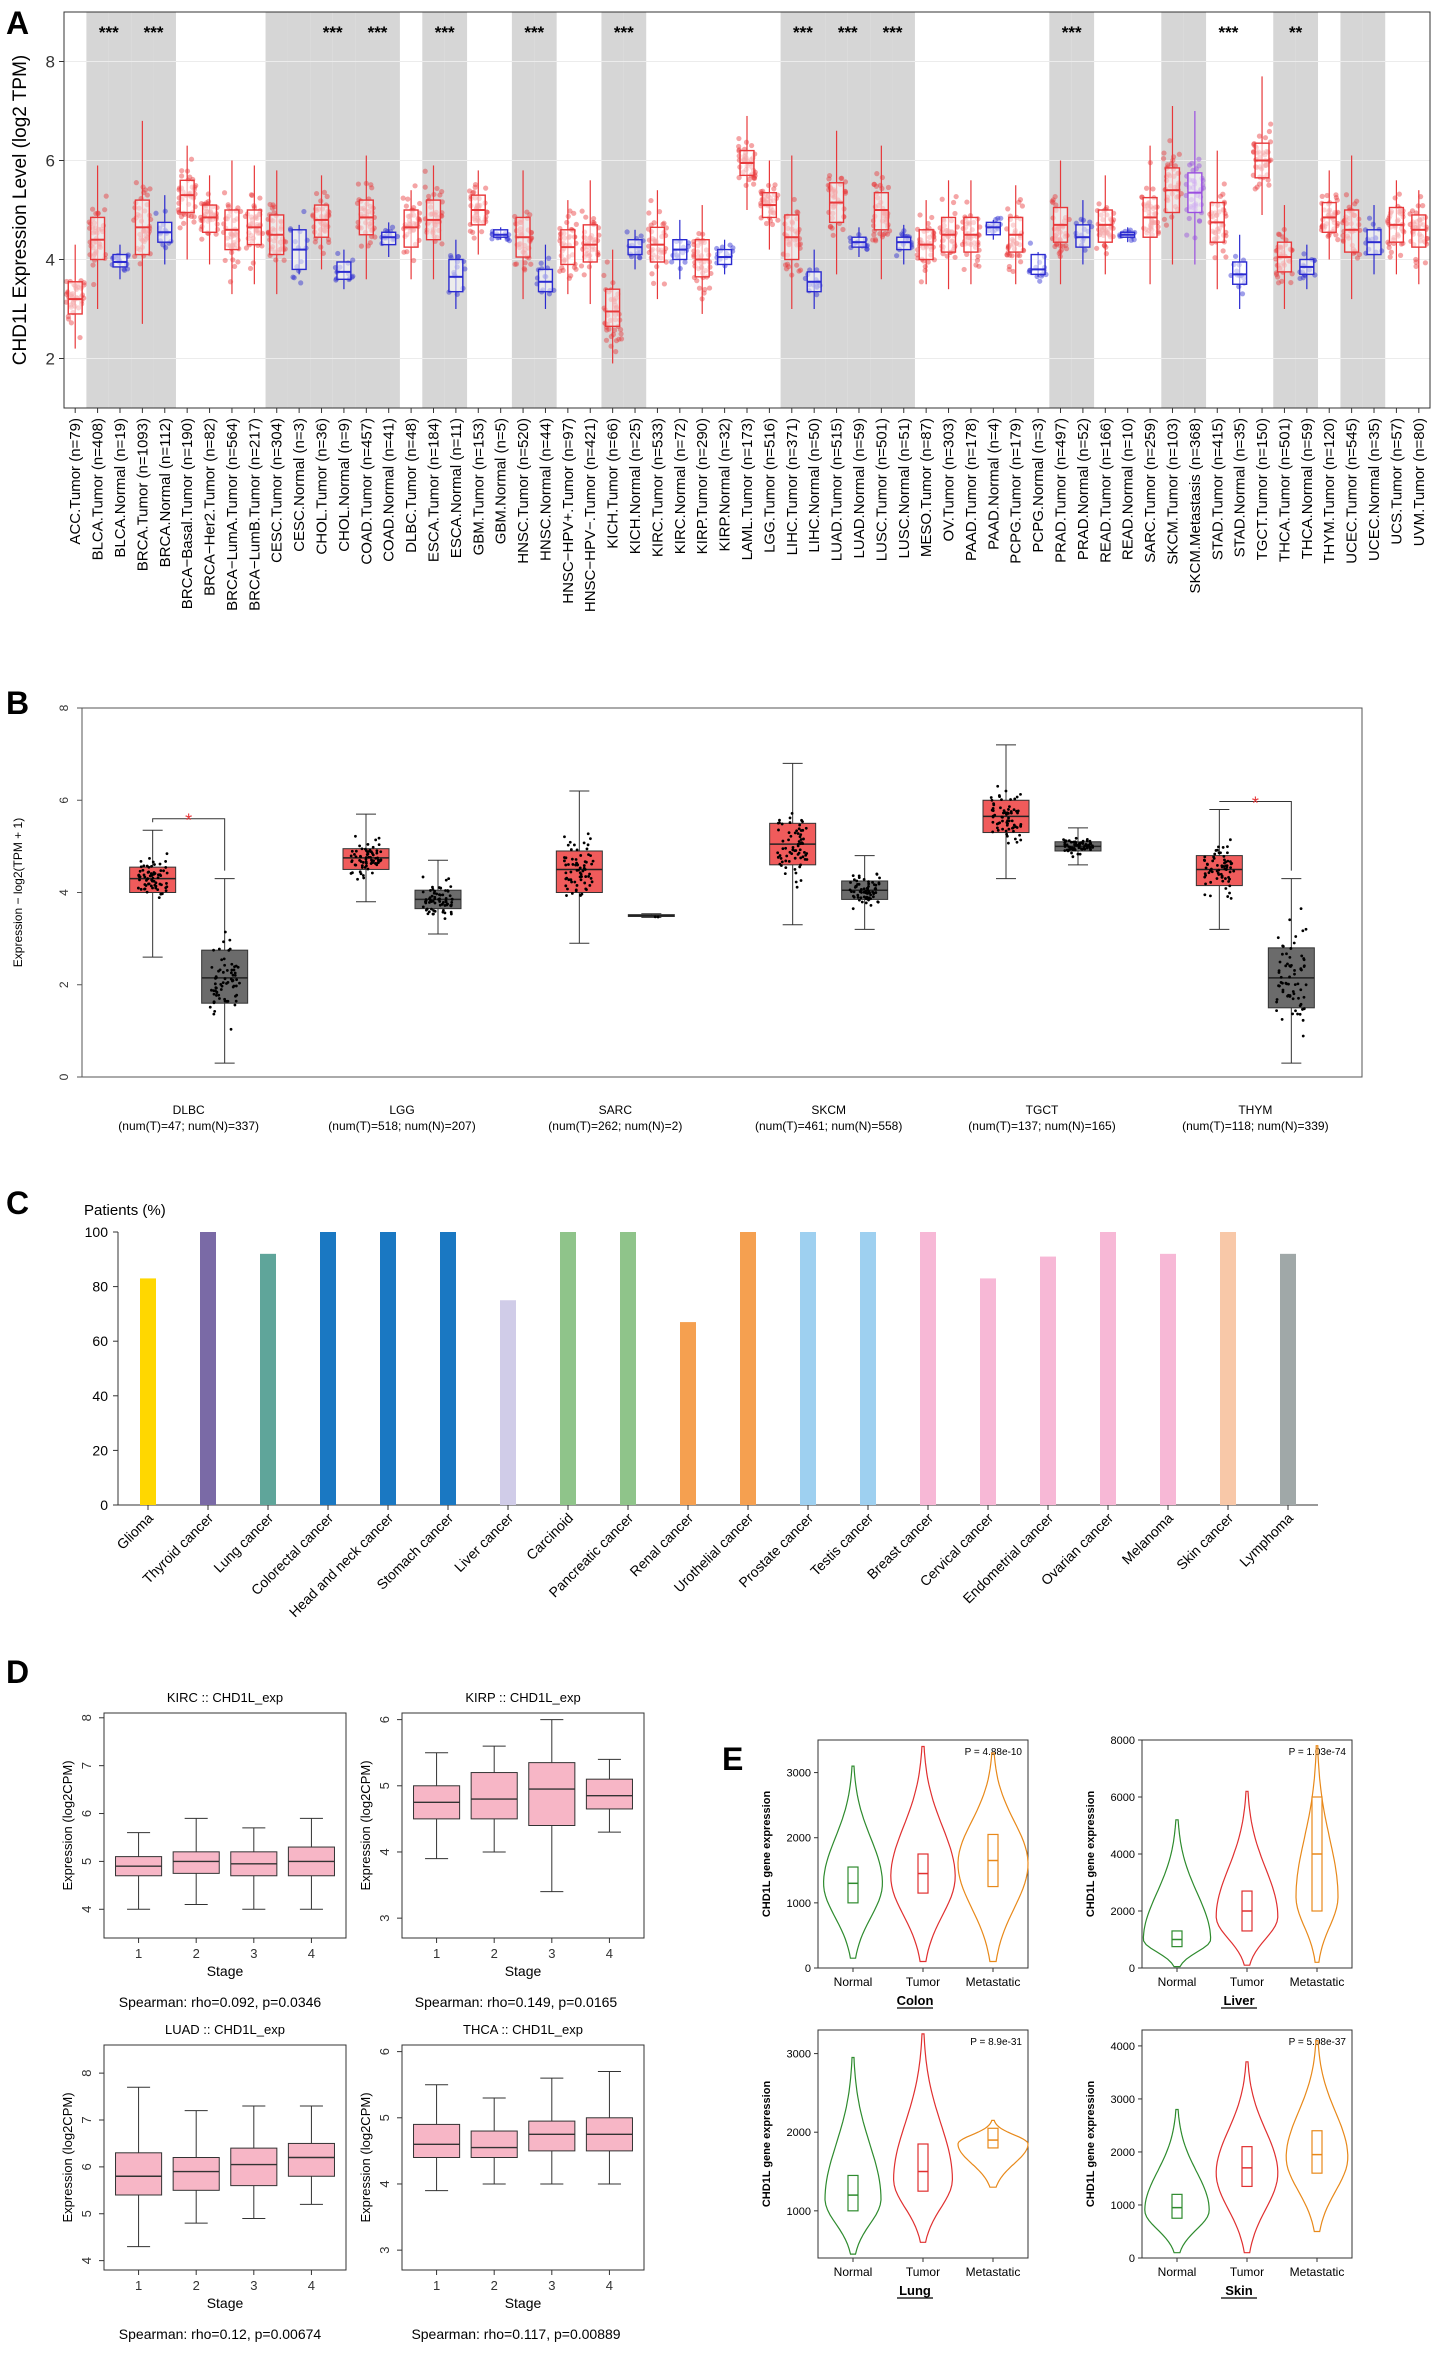 The height and width of the screenshot is (2366, 1438). Describe the element at coordinates (993, 484) in the screenshot. I see `x-tick-label: PAAD.Normal (n=4)` at that location.